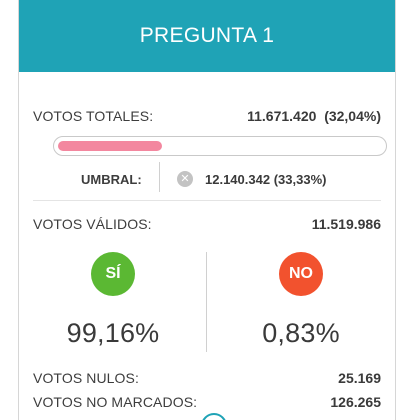 Image resolution: width=414 pixels, height=420 pixels. I want to click on total-votes-value: 11.671.420 (32,04%), so click(314, 116).